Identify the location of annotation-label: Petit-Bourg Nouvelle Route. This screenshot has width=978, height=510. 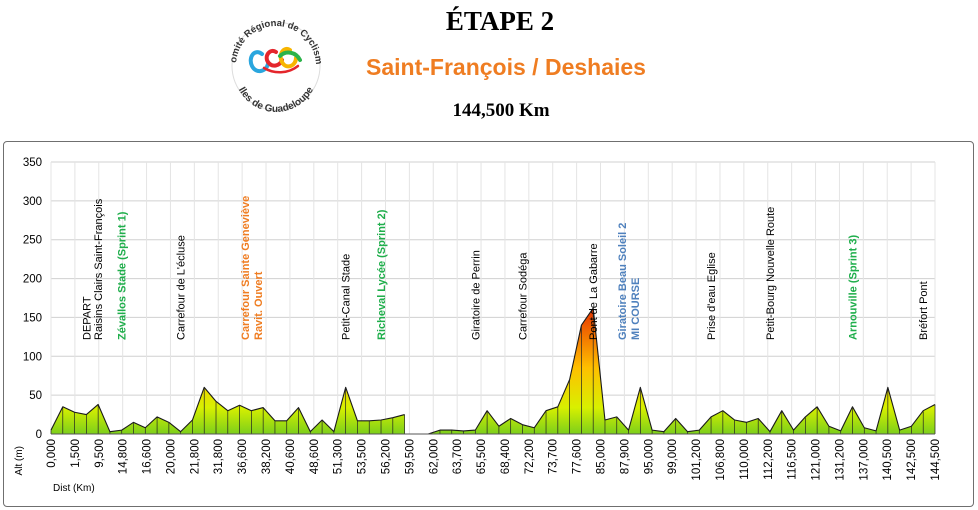
(771, 273).